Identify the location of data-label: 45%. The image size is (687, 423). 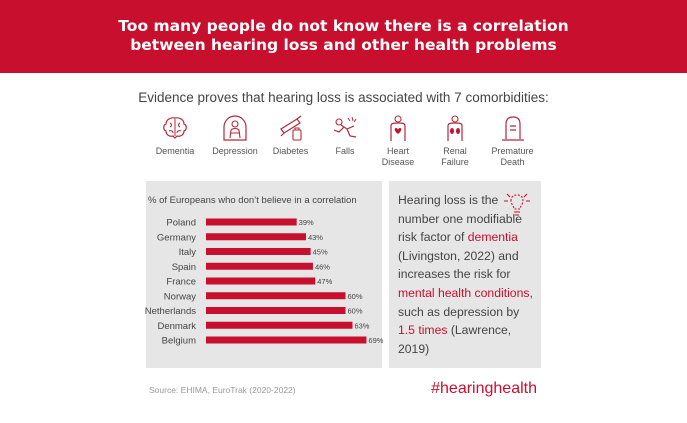
(320, 252).